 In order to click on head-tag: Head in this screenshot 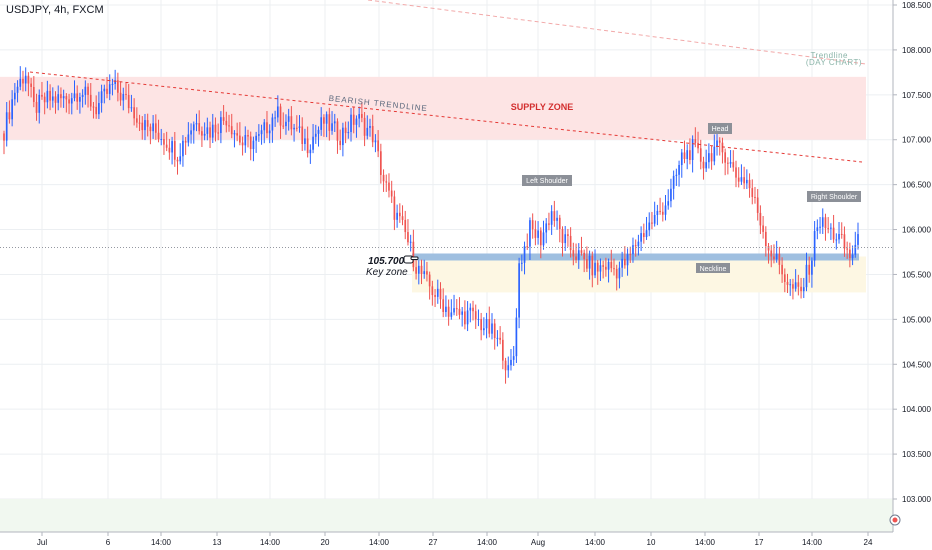, I will do `click(720, 128)`.